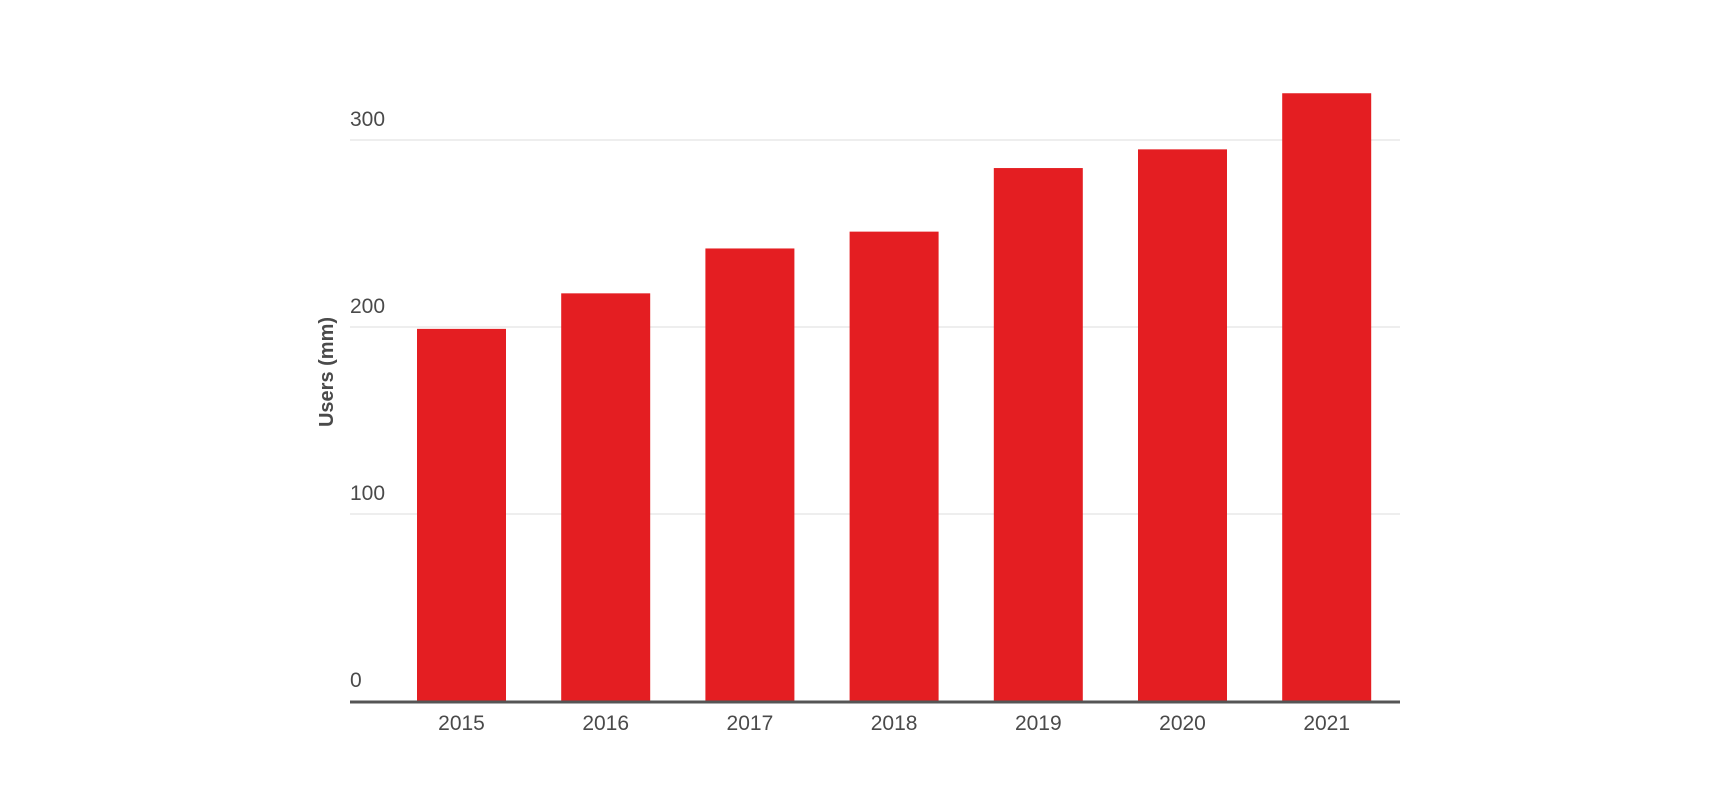  What do you see at coordinates (605, 723) in the screenshot?
I see `x-tick-label: 2016` at bounding box center [605, 723].